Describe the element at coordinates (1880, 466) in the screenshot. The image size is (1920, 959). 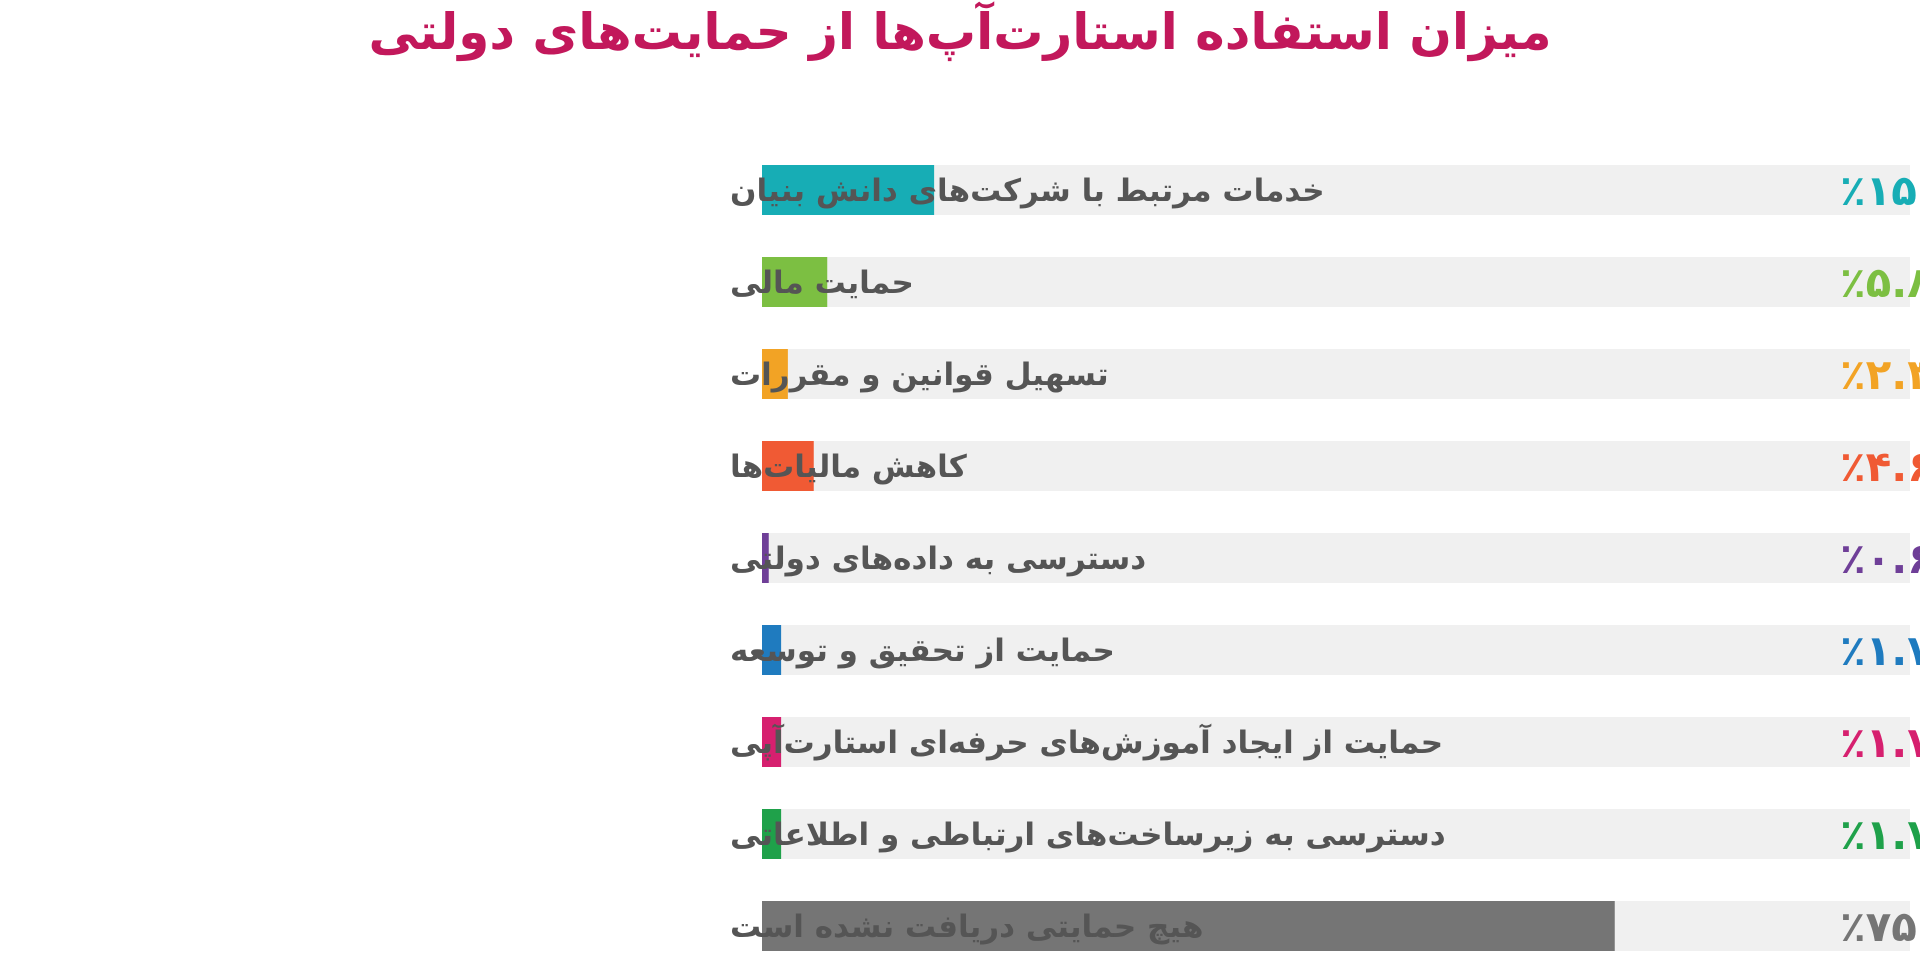
I see `value-label: ٪۴.۶` at that location.